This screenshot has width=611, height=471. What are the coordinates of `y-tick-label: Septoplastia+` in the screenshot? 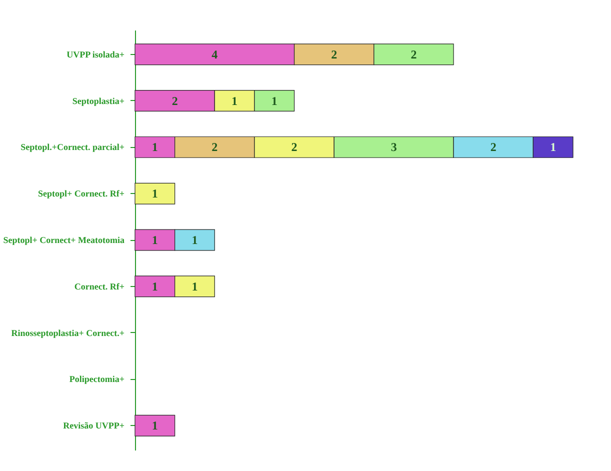 It's located at (98, 101).